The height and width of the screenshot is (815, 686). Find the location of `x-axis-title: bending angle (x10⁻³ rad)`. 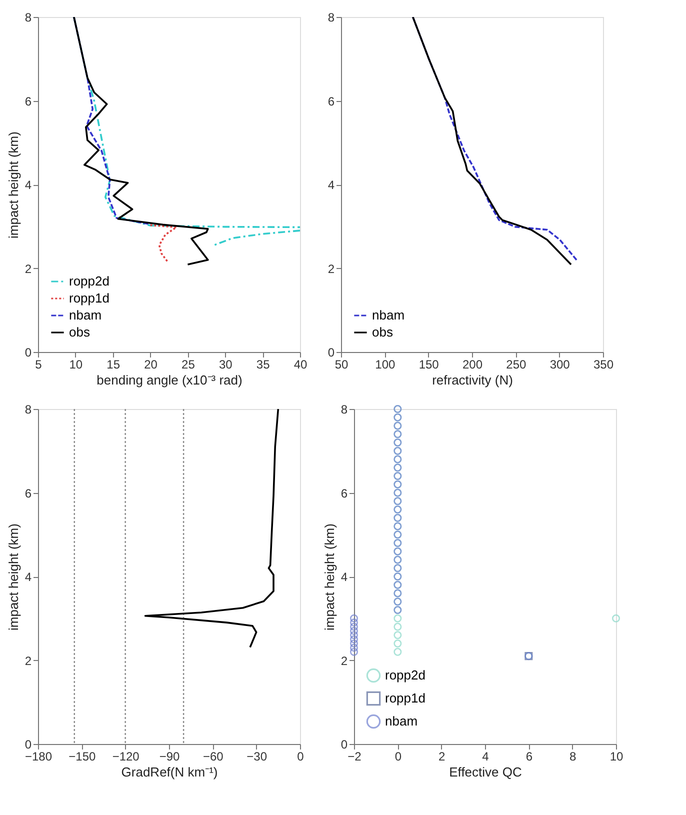

x-axis-title: bending angle (x10⁻³ rad) is located at coordinates (169, 380).